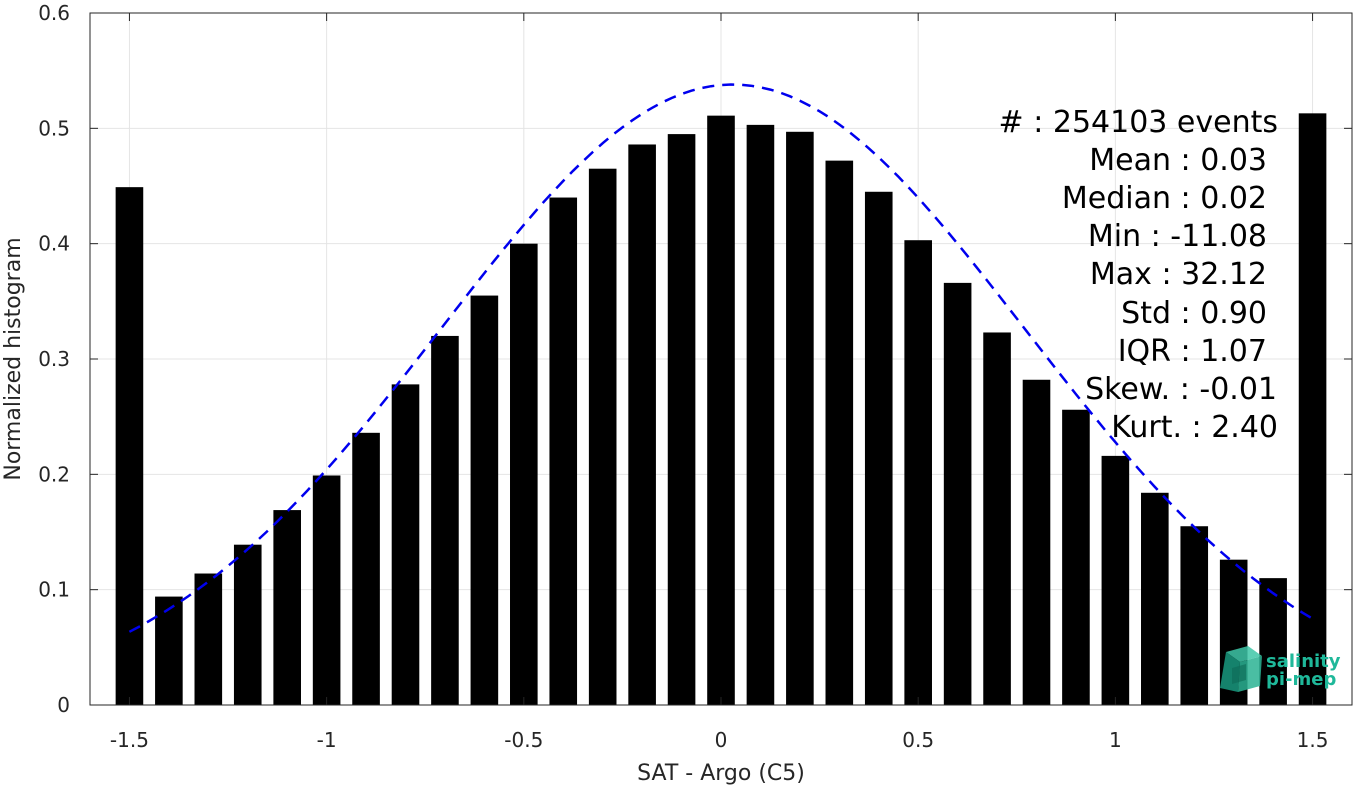  I want to click on stat-skewness: Skew. : -0.01, so click(1181, 389).